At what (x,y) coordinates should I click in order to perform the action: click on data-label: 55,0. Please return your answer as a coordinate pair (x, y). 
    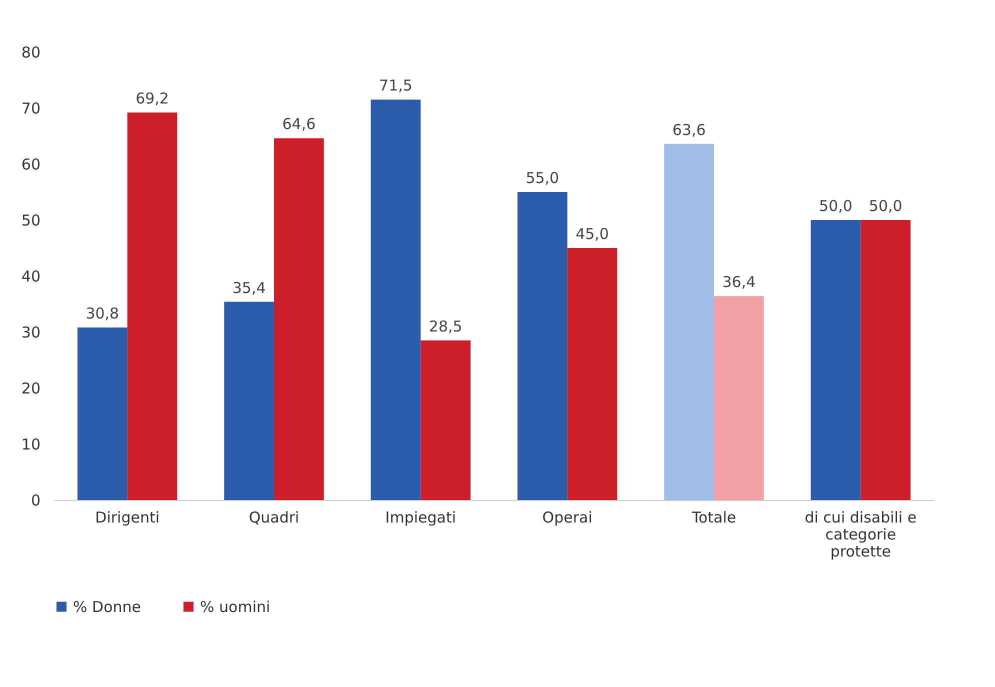
    Looking at the image, I should click on (543, 178).